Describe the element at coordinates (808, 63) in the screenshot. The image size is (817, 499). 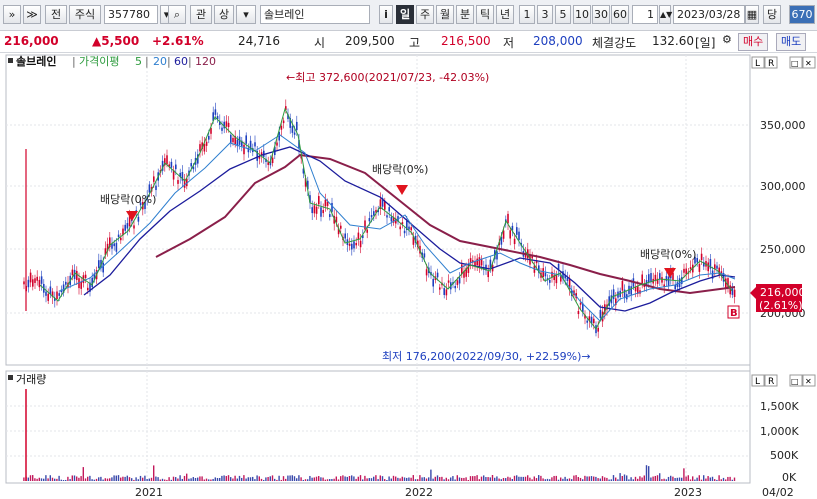
I see `pane-close-icon: ✕` at that location.